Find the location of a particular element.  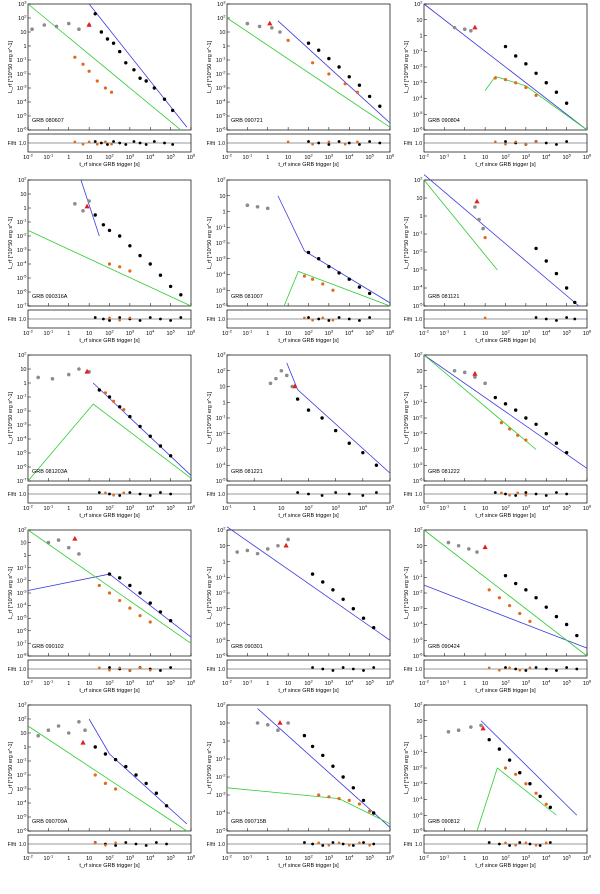

x-tick-label: 10⁴ is located at coordinates (363, 508).